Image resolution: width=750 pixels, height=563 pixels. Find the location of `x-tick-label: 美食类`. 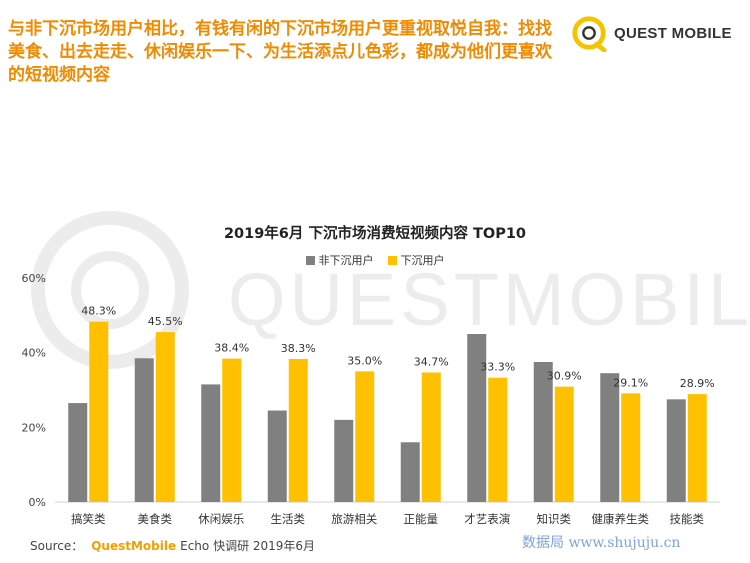

x-tick-label: 美食类 is located at coordinates (155, 519).